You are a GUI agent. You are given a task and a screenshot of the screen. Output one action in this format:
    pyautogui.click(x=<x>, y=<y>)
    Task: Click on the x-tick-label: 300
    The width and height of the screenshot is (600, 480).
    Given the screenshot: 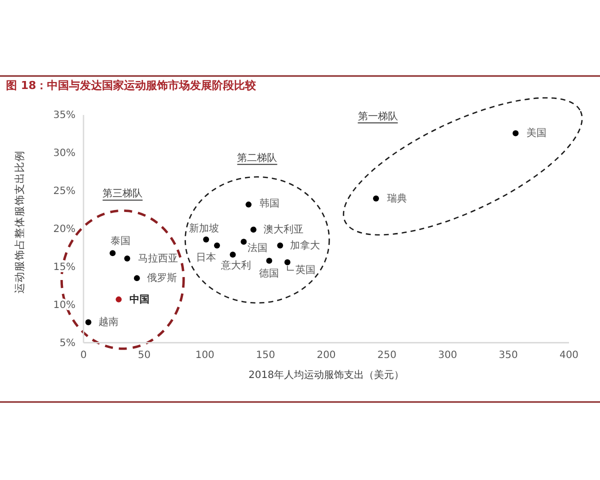 What is the action you would take?
    pyautogui.click(x=448, y=355)
    